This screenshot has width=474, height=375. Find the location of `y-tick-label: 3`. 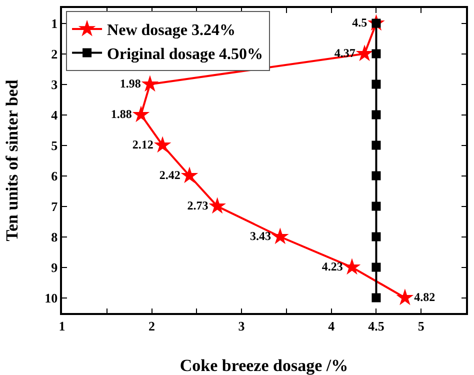

y-tick-label: 3 is located at coordinates (54, 84).